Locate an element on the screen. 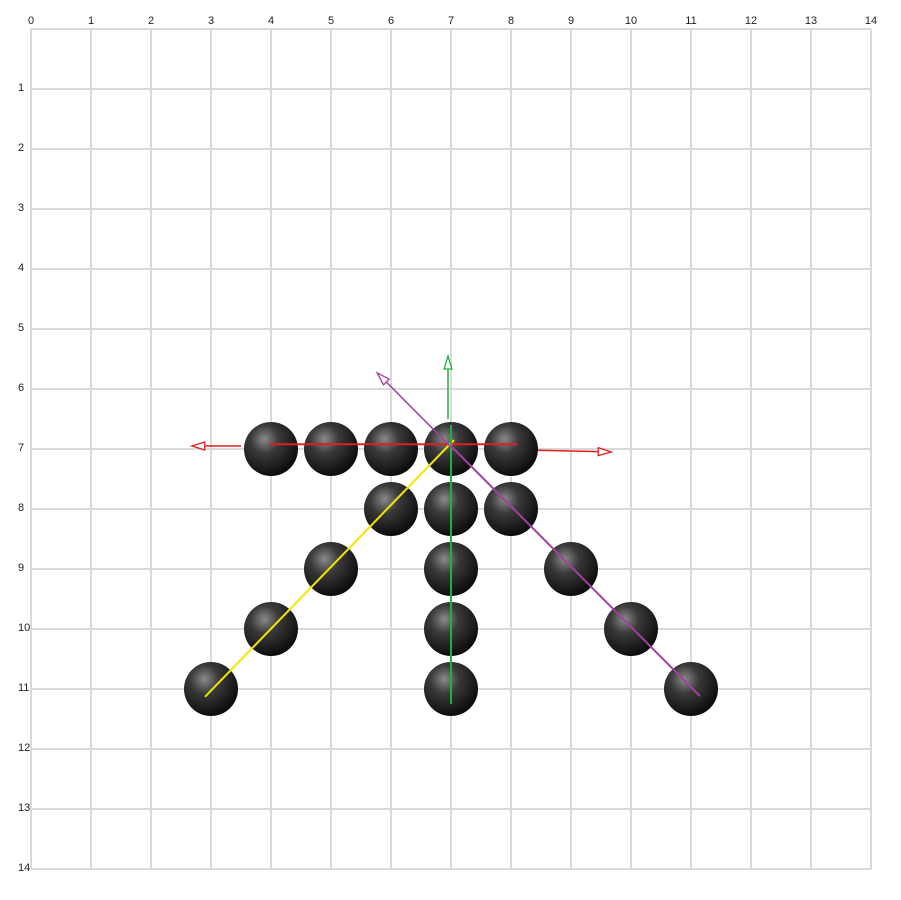 This screenshot has width=901, height=900. column-label: 4 is located at coordinates (271, 21).